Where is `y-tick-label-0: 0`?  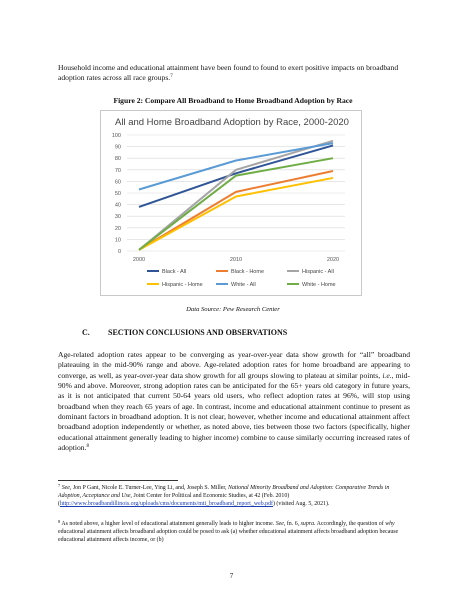 y-tick-label-0: 0 is located at coordinates (119, 252).